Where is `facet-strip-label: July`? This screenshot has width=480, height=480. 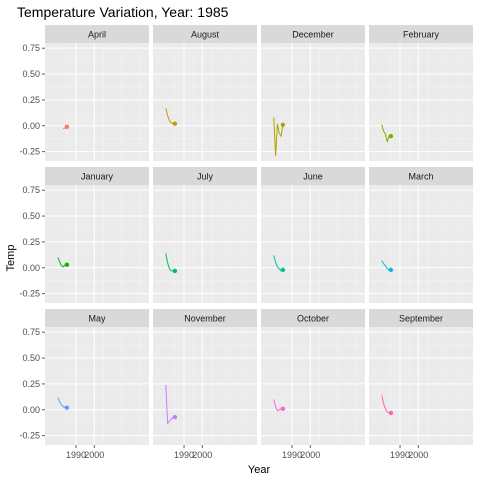
facet-strip-label: July is located at coordinates (205, 177).